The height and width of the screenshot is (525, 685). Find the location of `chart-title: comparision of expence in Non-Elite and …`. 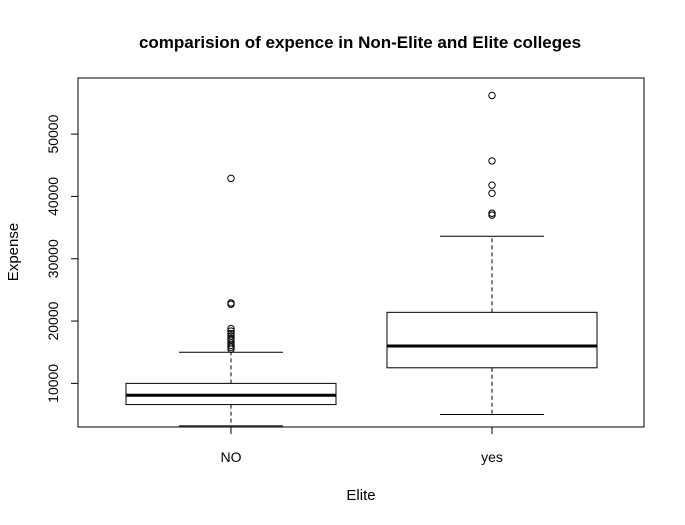

chart-title: comparision of expence in Non-Elite and … is located at coordinates (360, 42).